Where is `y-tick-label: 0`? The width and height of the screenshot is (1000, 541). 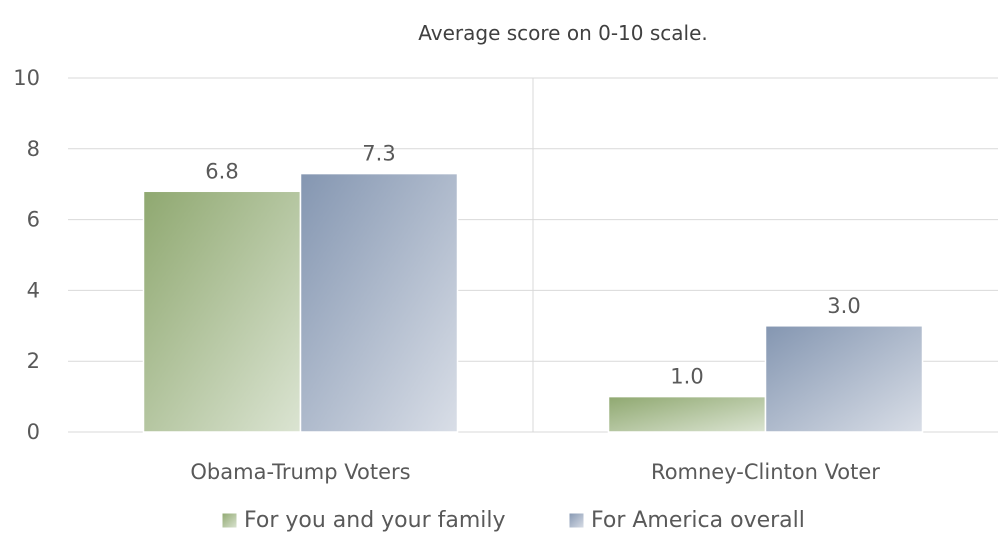 y-tick-label: 0 is located at coordinates (33, 432).